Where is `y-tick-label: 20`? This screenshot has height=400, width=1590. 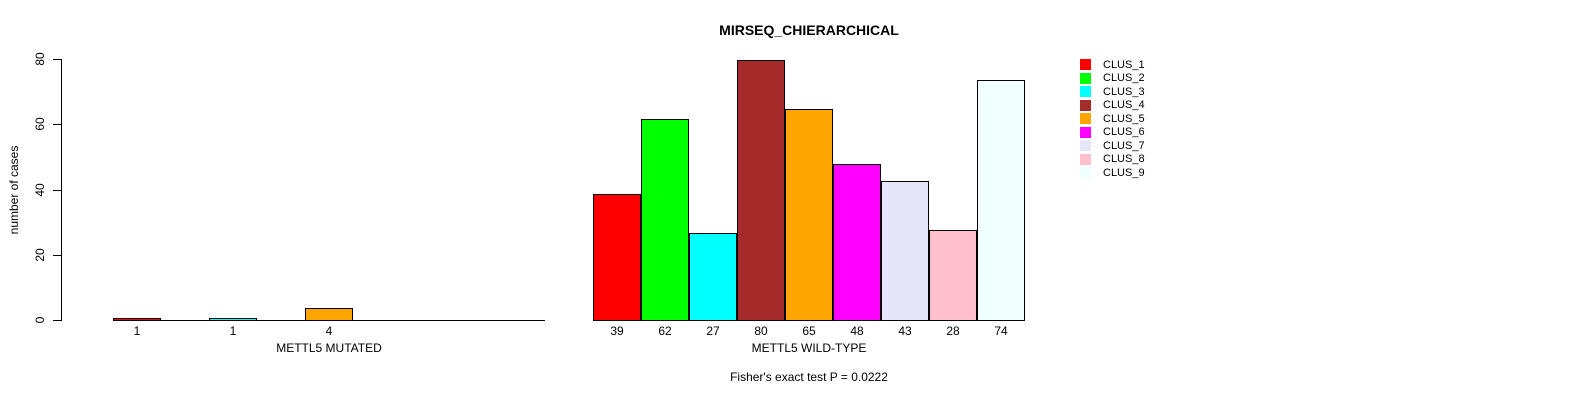 y-tick-label: 20 is located at coordinates (40, 255).